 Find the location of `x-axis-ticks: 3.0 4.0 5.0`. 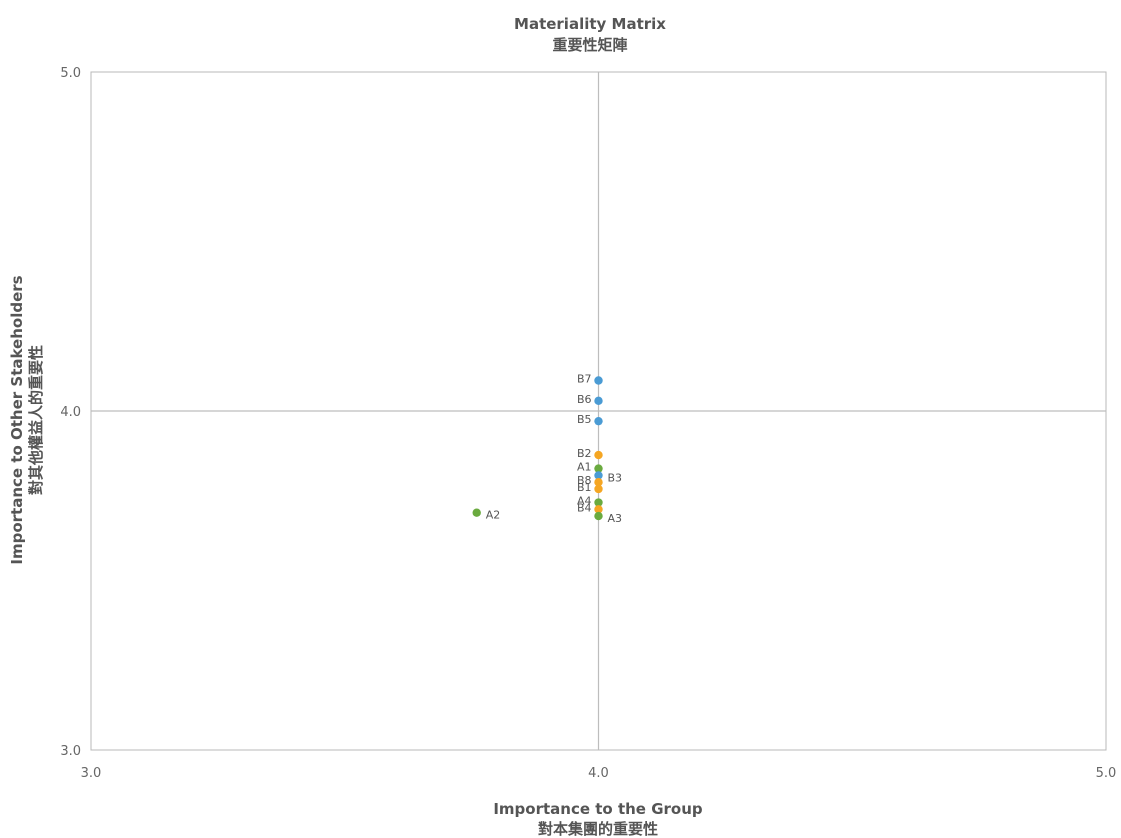

x-axis-ticks: 3.0 4.0 5.0 is located at coordinates (599, 773).